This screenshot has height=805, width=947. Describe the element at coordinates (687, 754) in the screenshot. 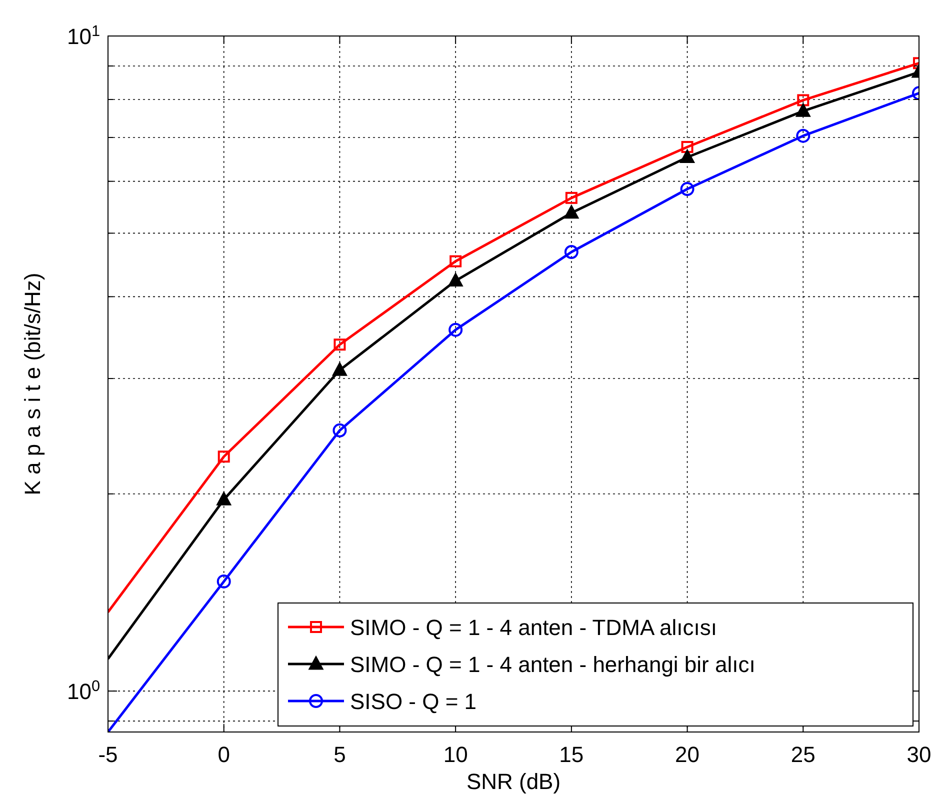

I see `x-tick-label: 20` at that location.